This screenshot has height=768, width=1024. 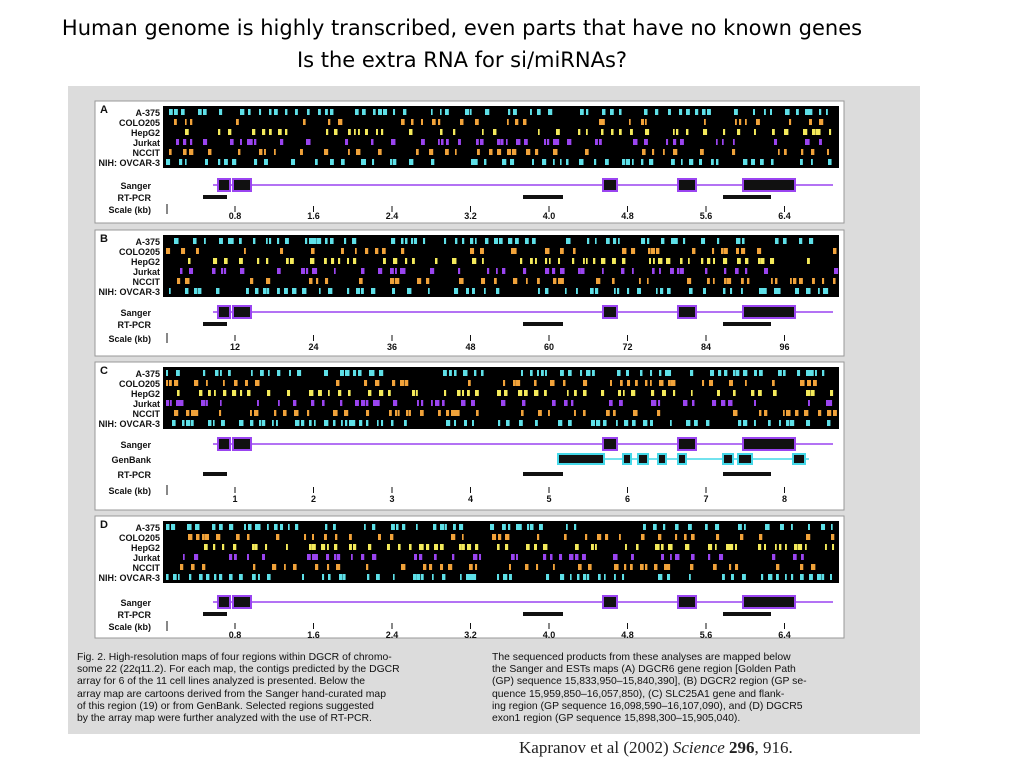 I want to click on sanger-exon, so click(x=242, y=312).